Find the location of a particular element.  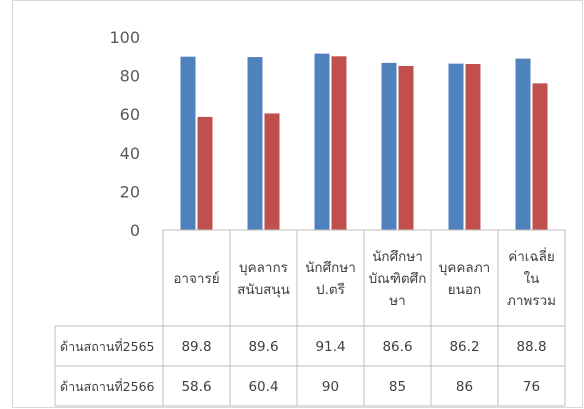

category-label: สนับสนุน is located at coordinates (263, 290).